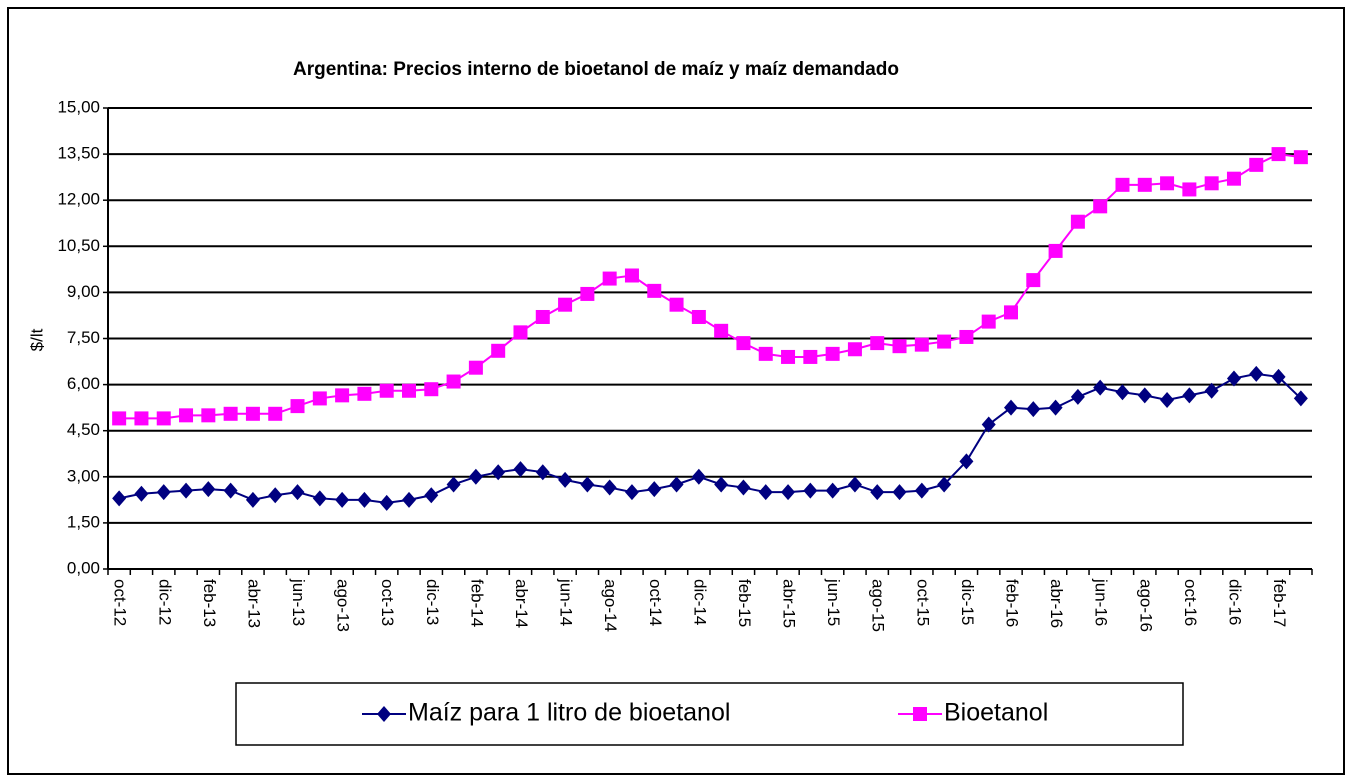  I want to click on x-tick-label: feb-17, so click(1279, 603).